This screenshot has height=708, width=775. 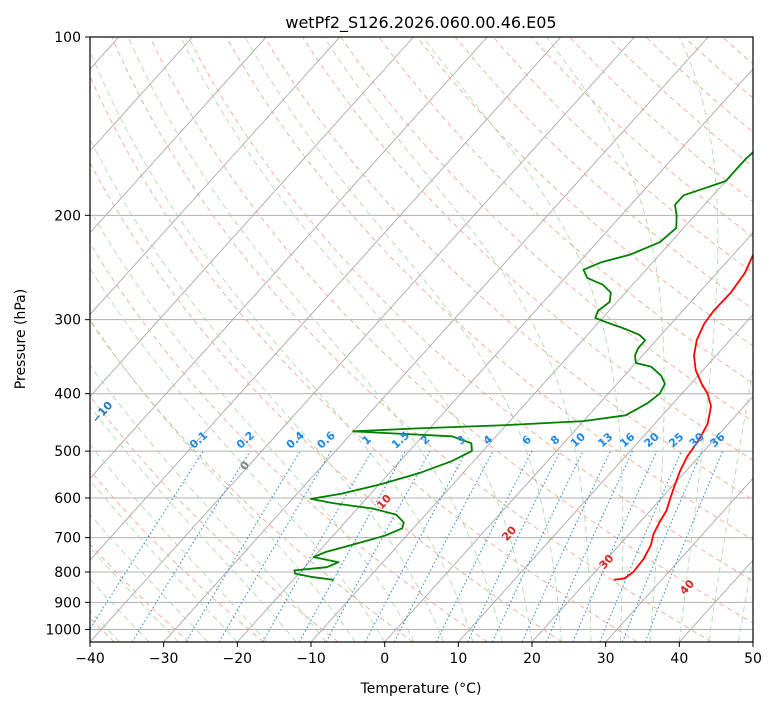 What do you see at coordinates (367, 440) in the screenshot?
I see `mixing-ratio-label: 1` at bounding box center [367, 440].